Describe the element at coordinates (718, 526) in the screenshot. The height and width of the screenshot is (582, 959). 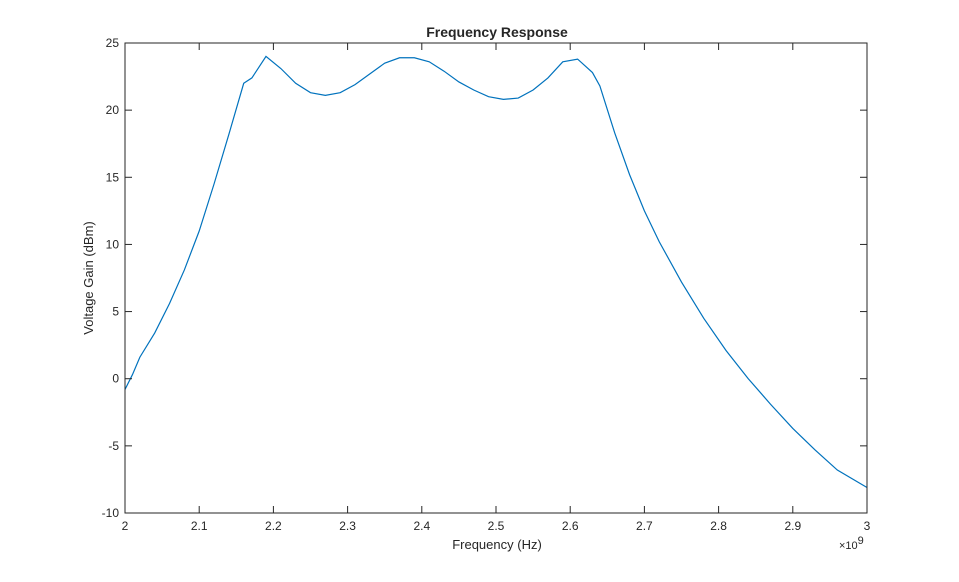
I see `x-tick-label: 2.8` at that location.